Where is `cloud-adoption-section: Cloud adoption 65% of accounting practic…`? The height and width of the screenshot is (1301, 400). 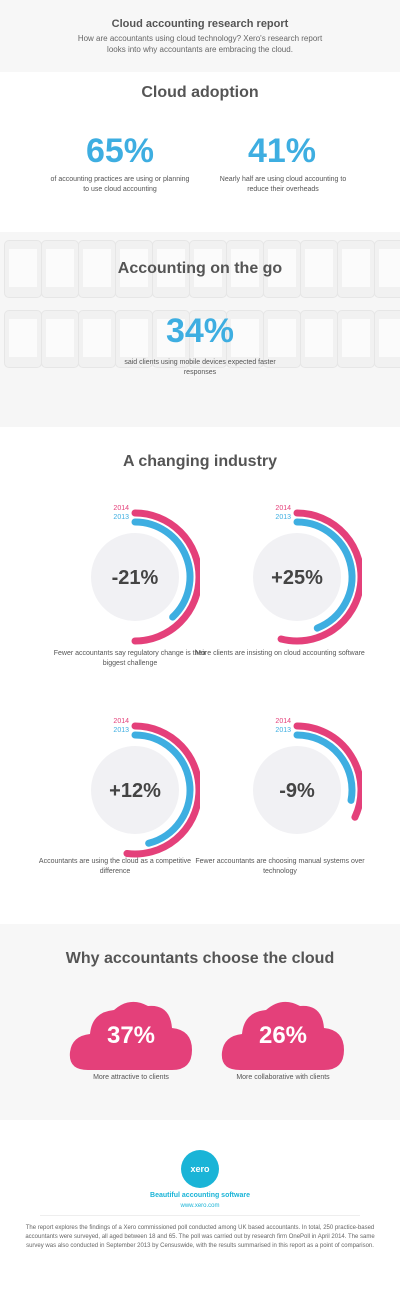
cloud-adoption-section: Cloud adoption 65% of accounting practic… is located at coordinates (200, 152).